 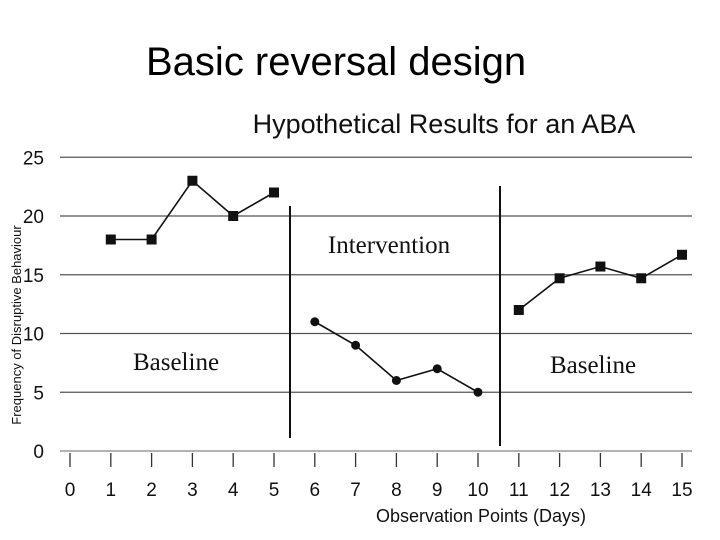 What do you see at coordinates (481, 516) in the screenshot?
I see `x-axis-label: Observation Points (Days)` at bounding box center [481, 516].